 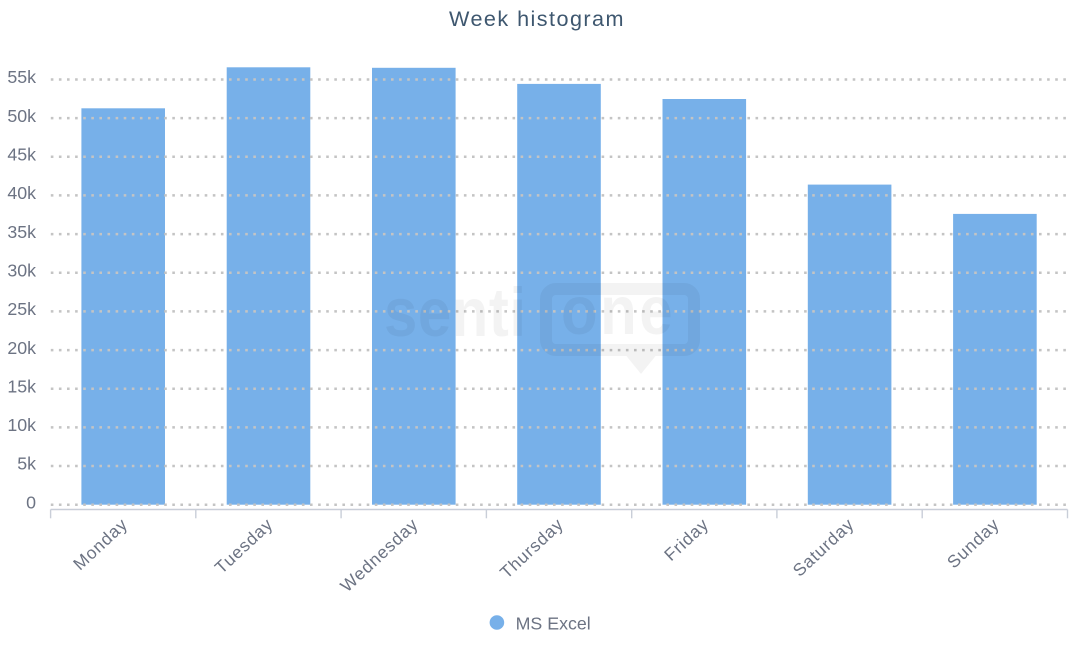 I want to click on svg-text: 20k, so click(x=21, y=348).